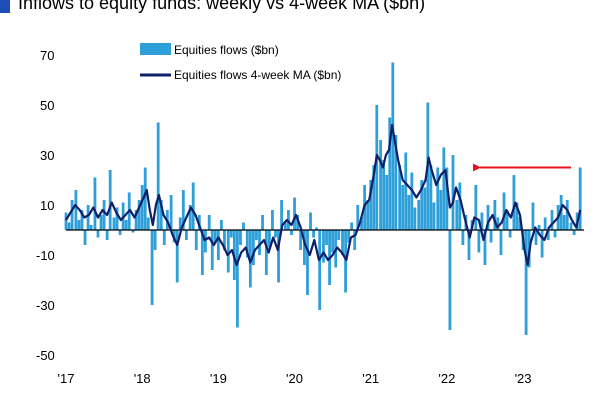  Describe the element at coordinates (47, 55) in the screenshot. I see `y-tick-label: 70` at that location.